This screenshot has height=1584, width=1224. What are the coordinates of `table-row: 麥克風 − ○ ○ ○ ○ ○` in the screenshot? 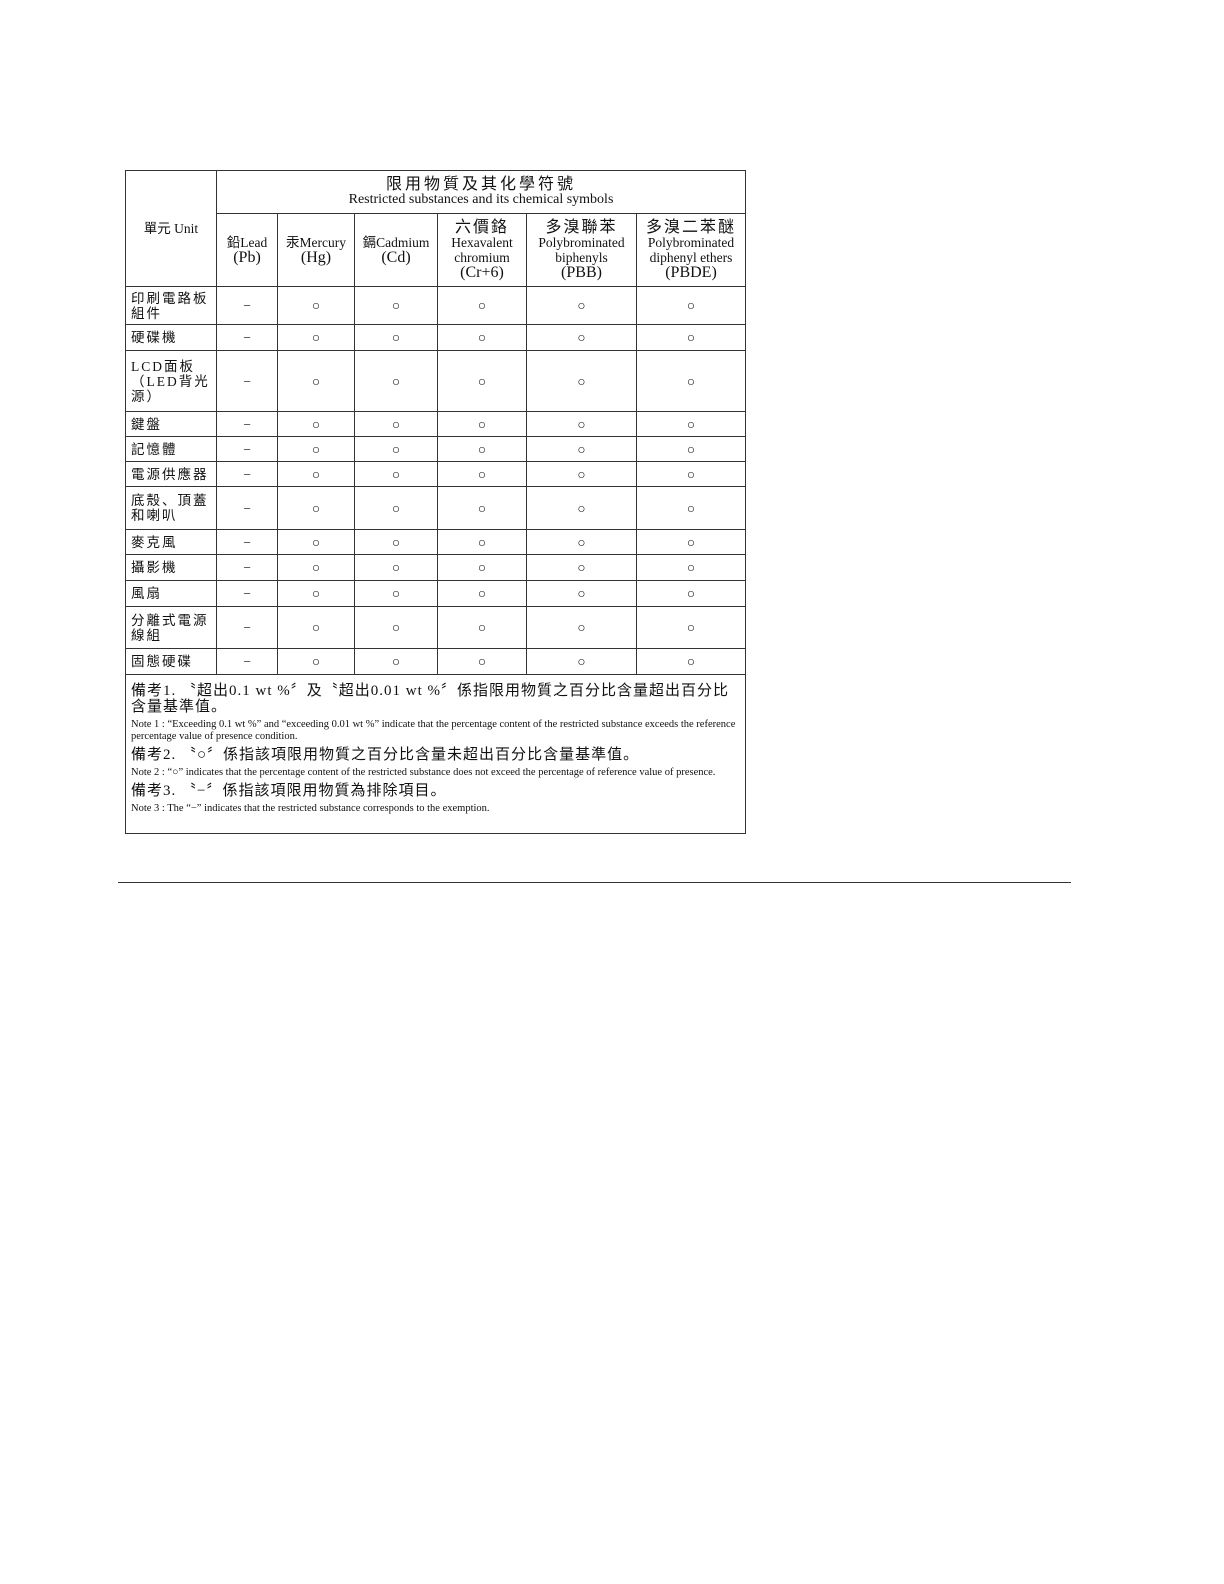 It's located at (435, 542).